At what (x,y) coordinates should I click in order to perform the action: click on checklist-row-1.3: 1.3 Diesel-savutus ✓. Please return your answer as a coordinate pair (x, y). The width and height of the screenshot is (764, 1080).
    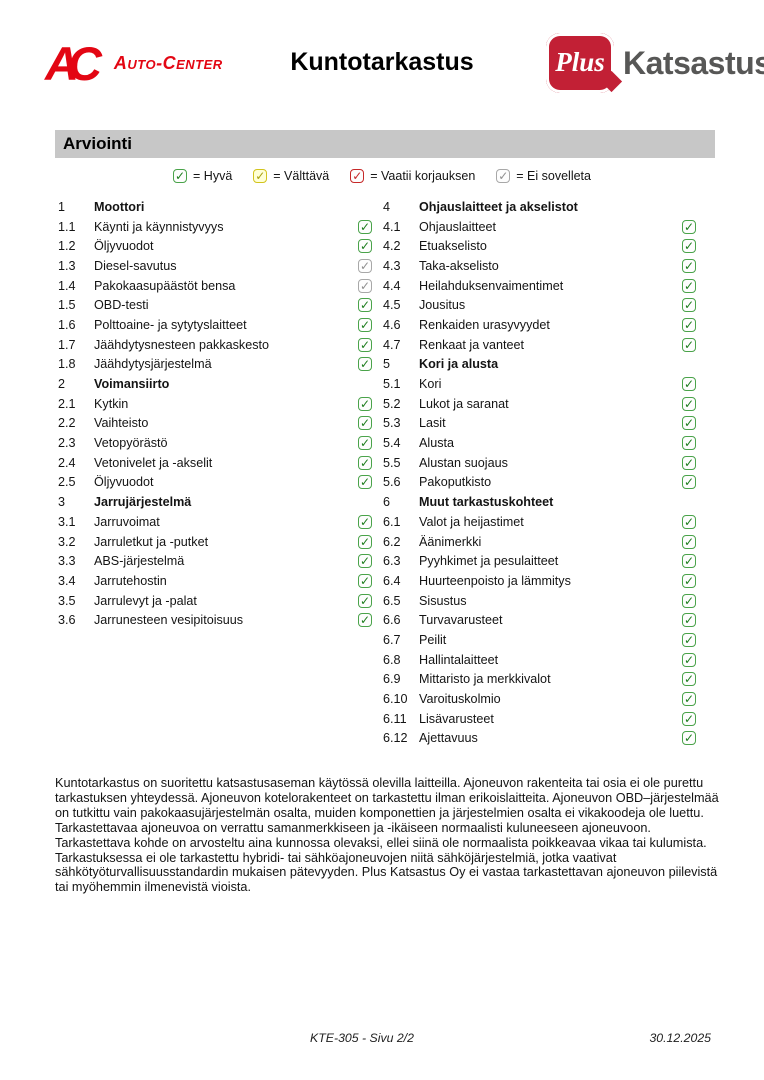
    Looking at the image, I should click on (216, 266).